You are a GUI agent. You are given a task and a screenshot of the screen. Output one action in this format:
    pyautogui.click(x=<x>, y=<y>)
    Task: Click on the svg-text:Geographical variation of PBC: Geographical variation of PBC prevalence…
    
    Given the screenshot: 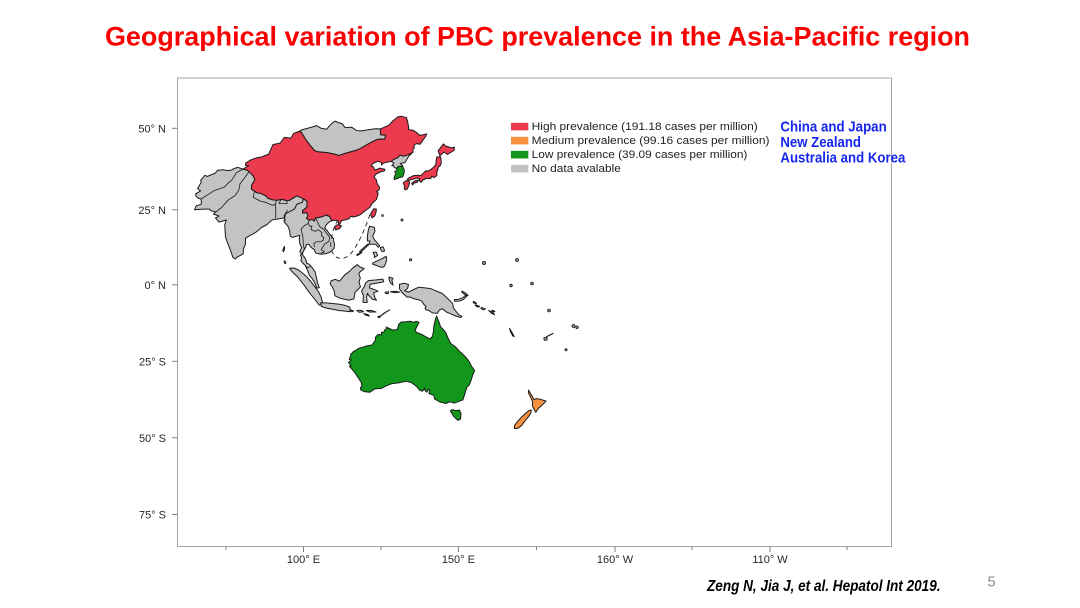 What is the action you would take?
    pyautogui.click(x=537, y=37)
    